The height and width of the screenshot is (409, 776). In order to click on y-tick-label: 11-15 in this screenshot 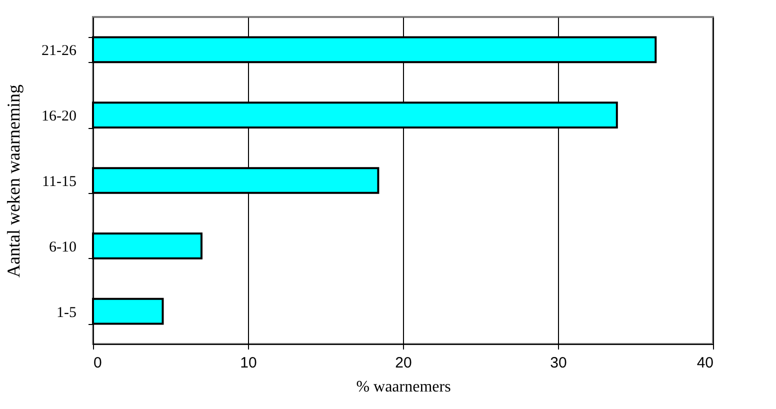, I will do `click(59, 182)`.